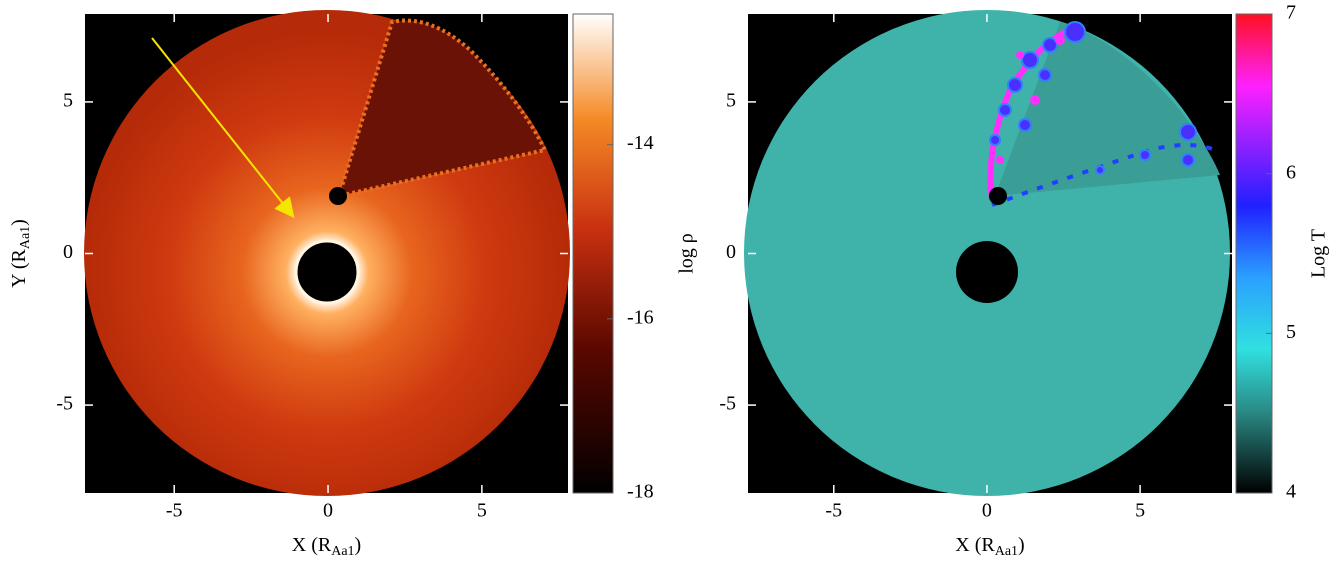  I want to click on y-axis-label-subscript: Aa1, so click(25, 237).